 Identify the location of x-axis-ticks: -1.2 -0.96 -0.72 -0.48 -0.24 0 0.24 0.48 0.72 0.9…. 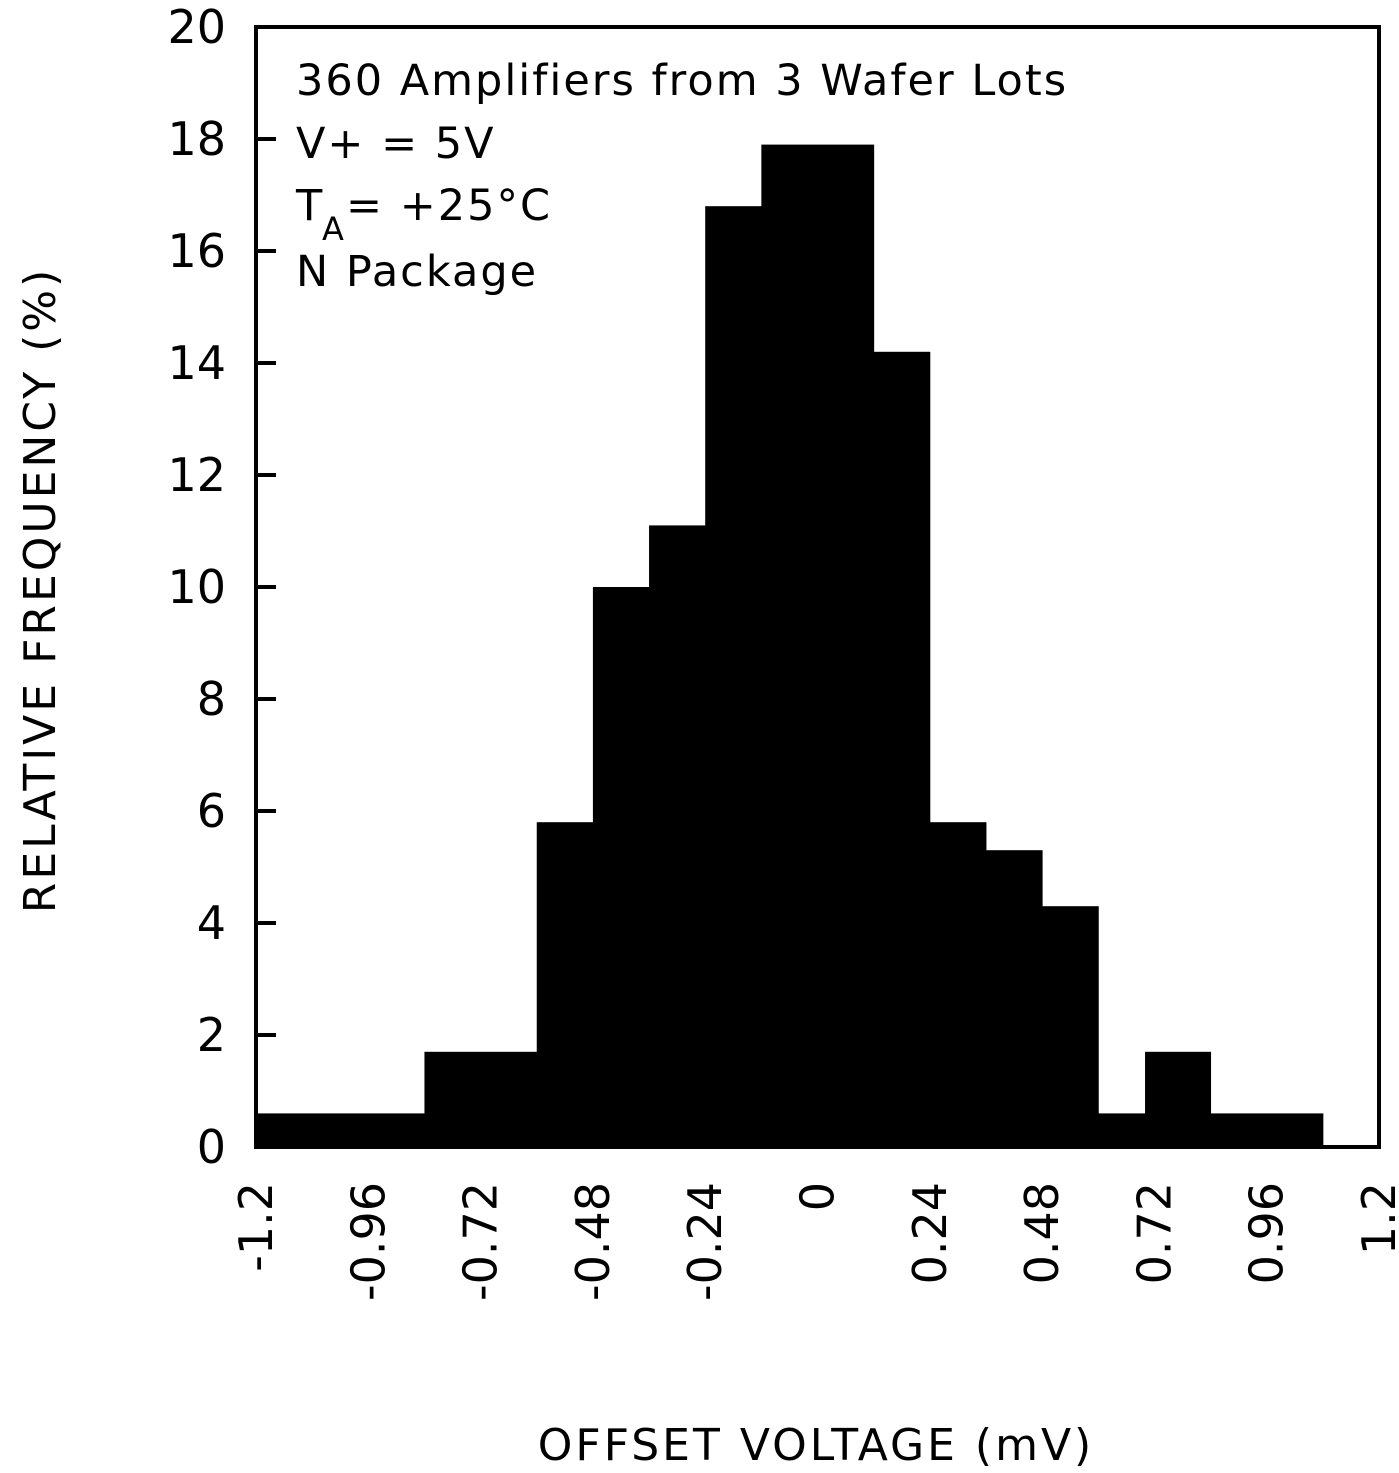
(814, 1241).